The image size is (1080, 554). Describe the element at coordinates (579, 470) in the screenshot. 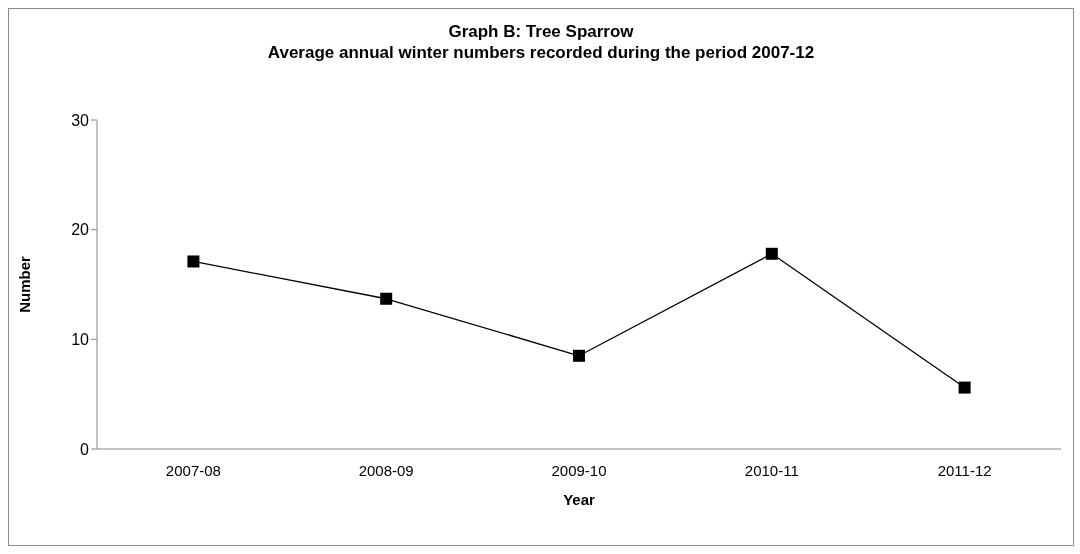

I see `x-tick-label: 2009-10` at that location.